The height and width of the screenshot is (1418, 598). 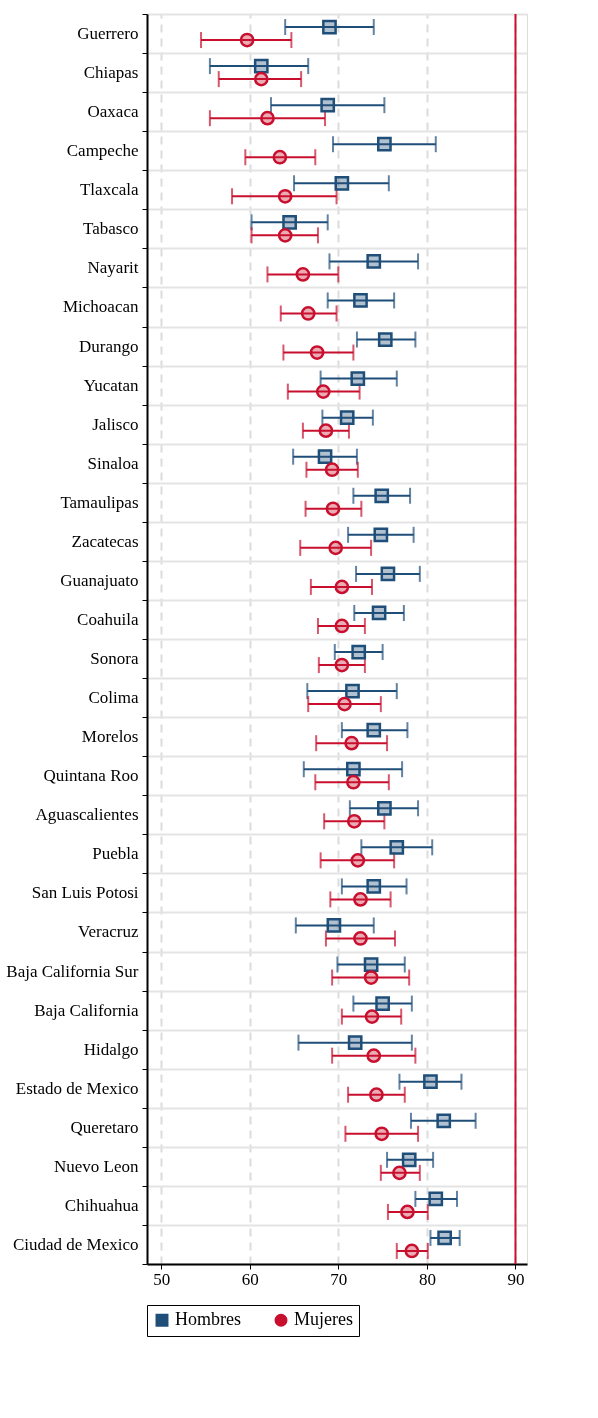 I want to click on y-tick-label: Michoacan, so click(x=100, y=307).